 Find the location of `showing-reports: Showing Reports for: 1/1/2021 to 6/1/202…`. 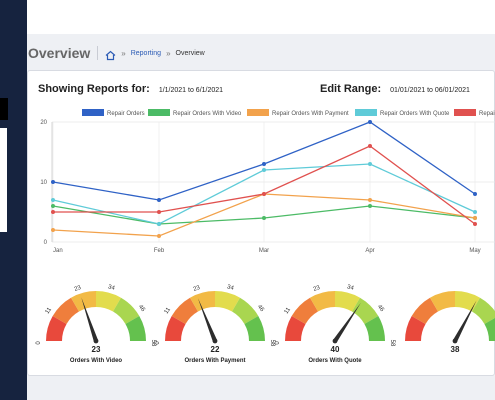

showing-reports: Showing Reports for: 1/1/2021 to 6/1/202… is located at coordinates (130, 89).